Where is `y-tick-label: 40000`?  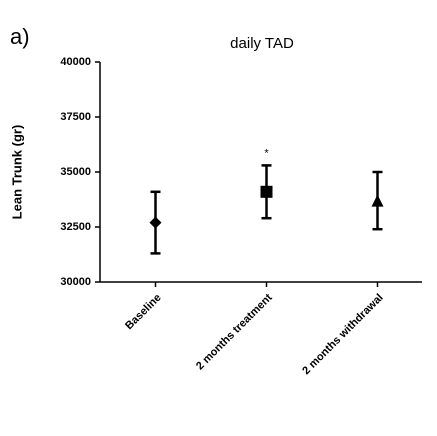 y-tick-label: 40000 is located at coordinates (75, 62).